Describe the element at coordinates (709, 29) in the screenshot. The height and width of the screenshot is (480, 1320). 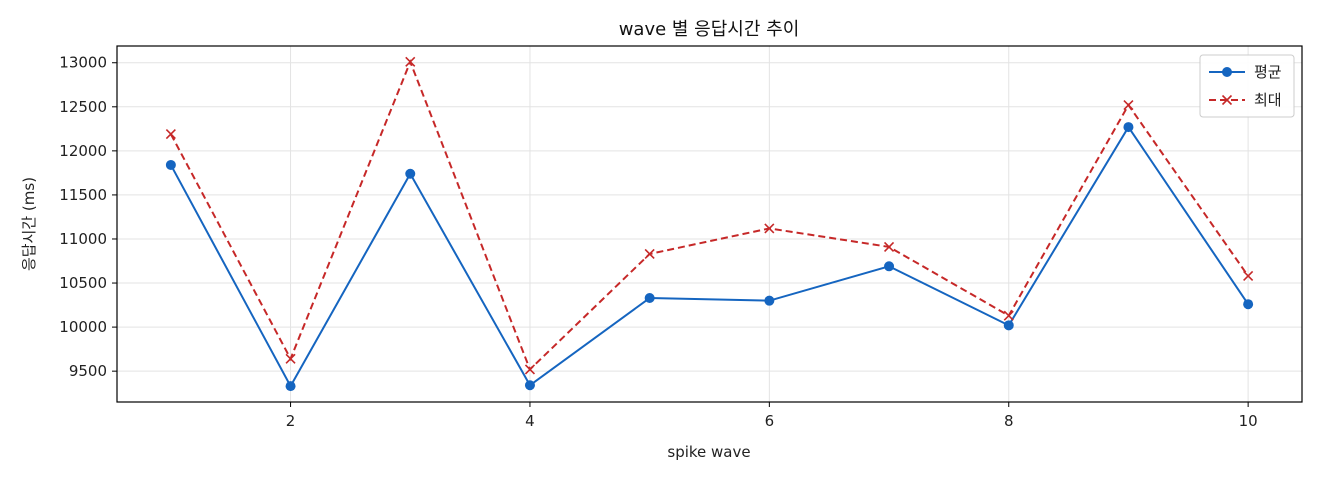
I see `chart-title: wave 별 응답시간 추이` at that location.